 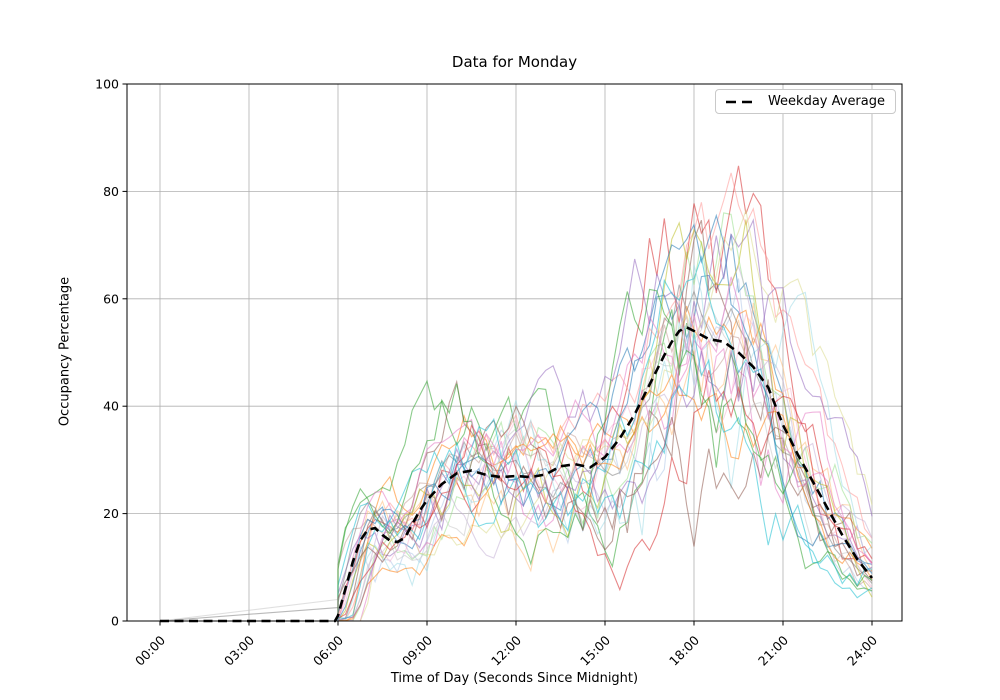 What do you see at coordinates (107, 84) in the screenshot?
I see `y-tick-label: 100` at bounding box center [107, 84].